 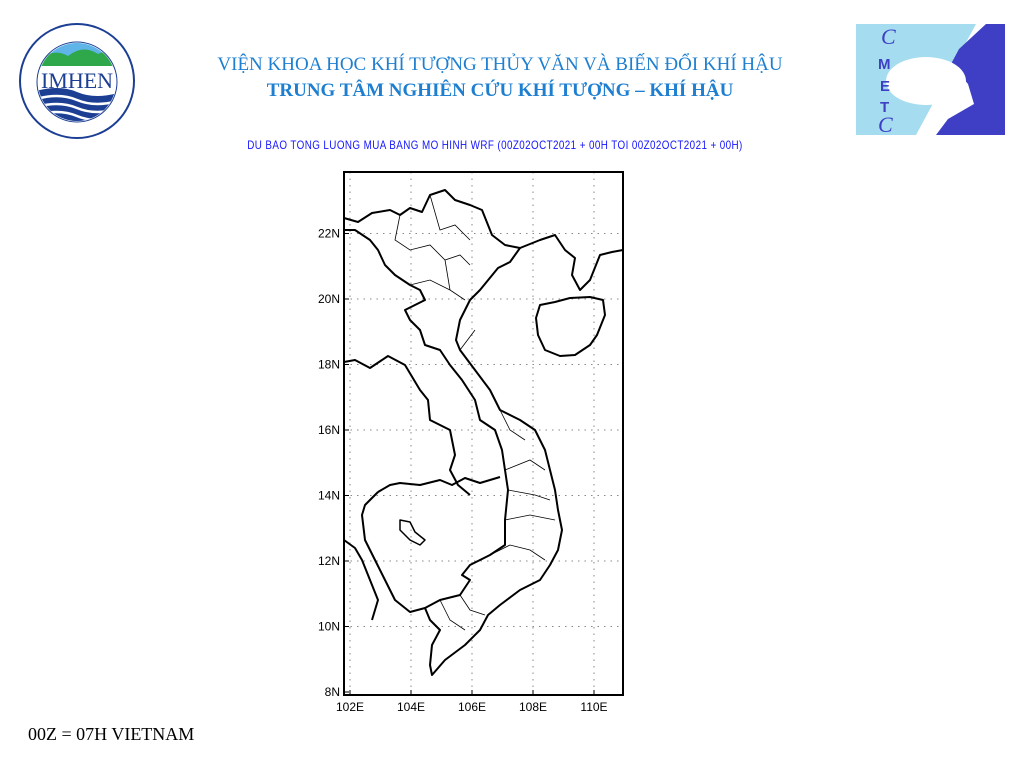 I want to click on lon-tick-label: 108E, so click(x=533, y=707).